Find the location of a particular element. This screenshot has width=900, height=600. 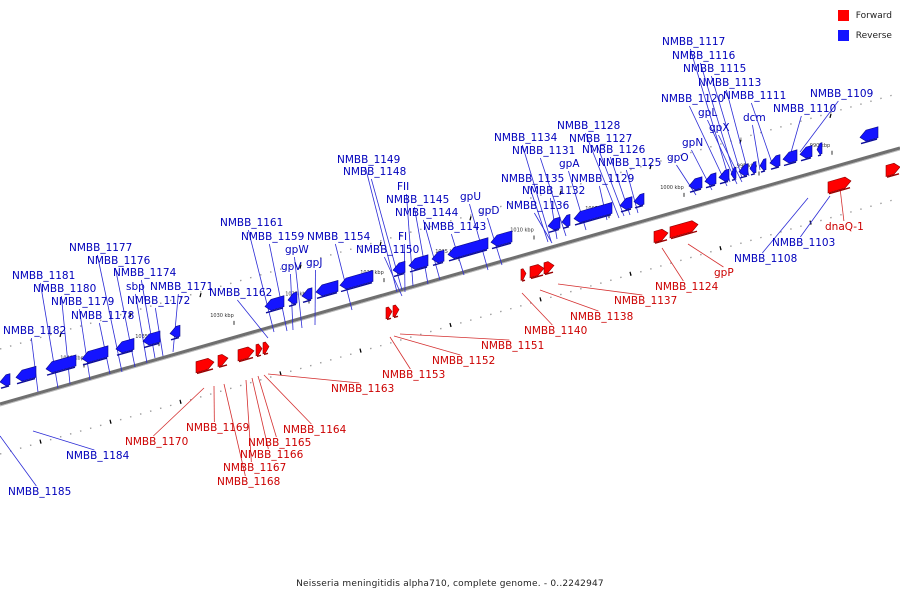

reverse-swatch is located at coordinates (843, 35).